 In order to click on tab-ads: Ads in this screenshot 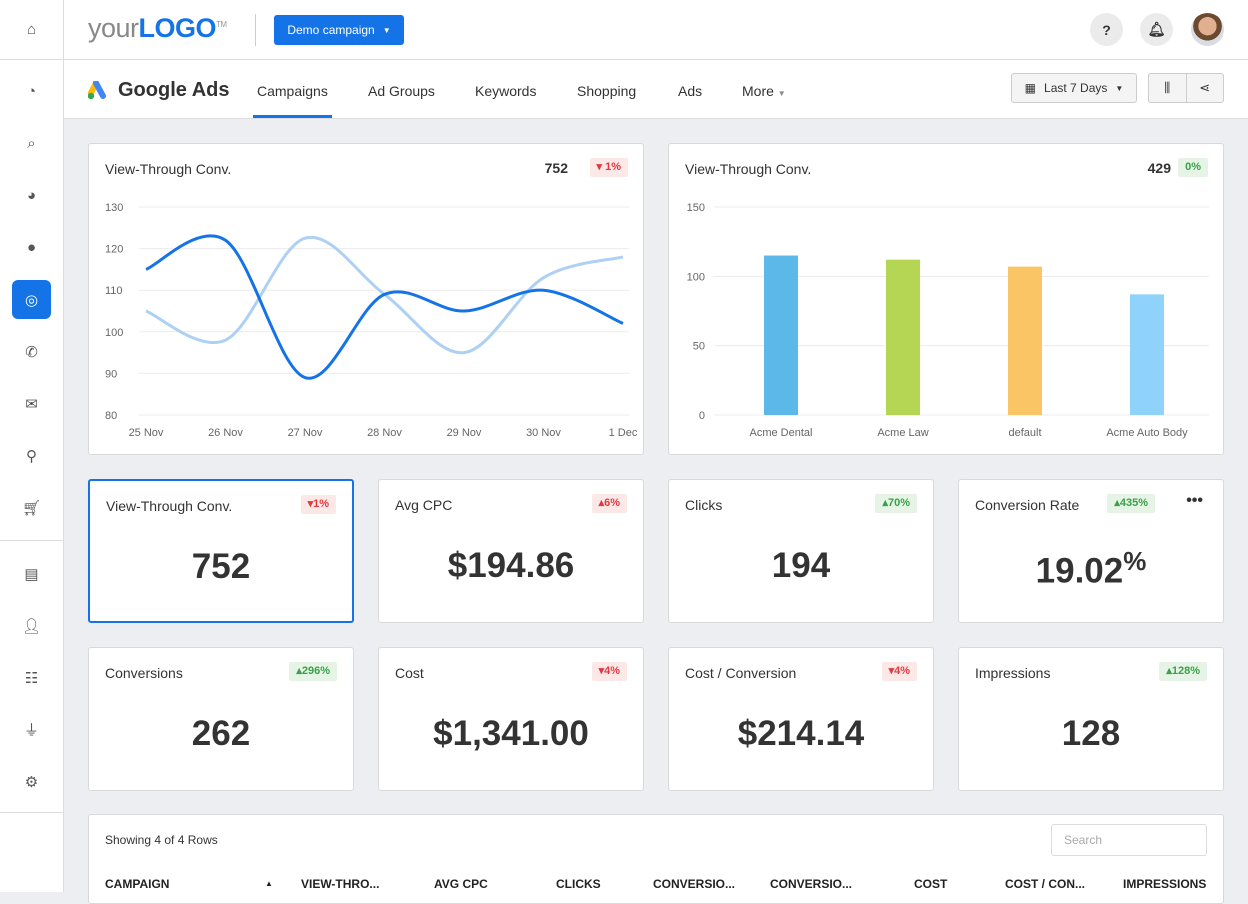, I will do `click(690, 91)`.